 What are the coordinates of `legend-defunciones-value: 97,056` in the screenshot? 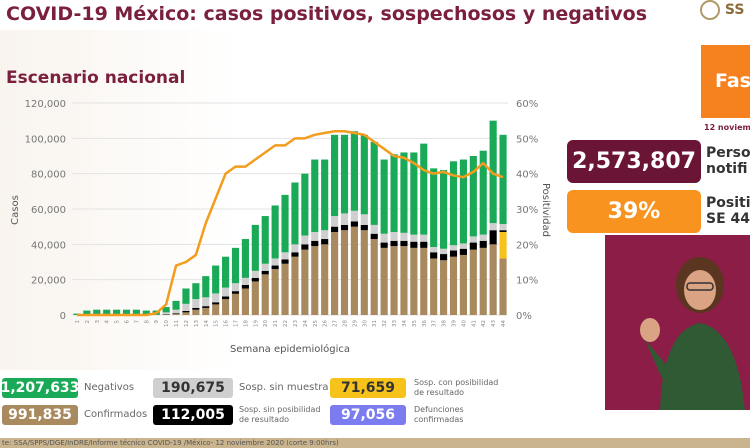 It's located at (368, 415).